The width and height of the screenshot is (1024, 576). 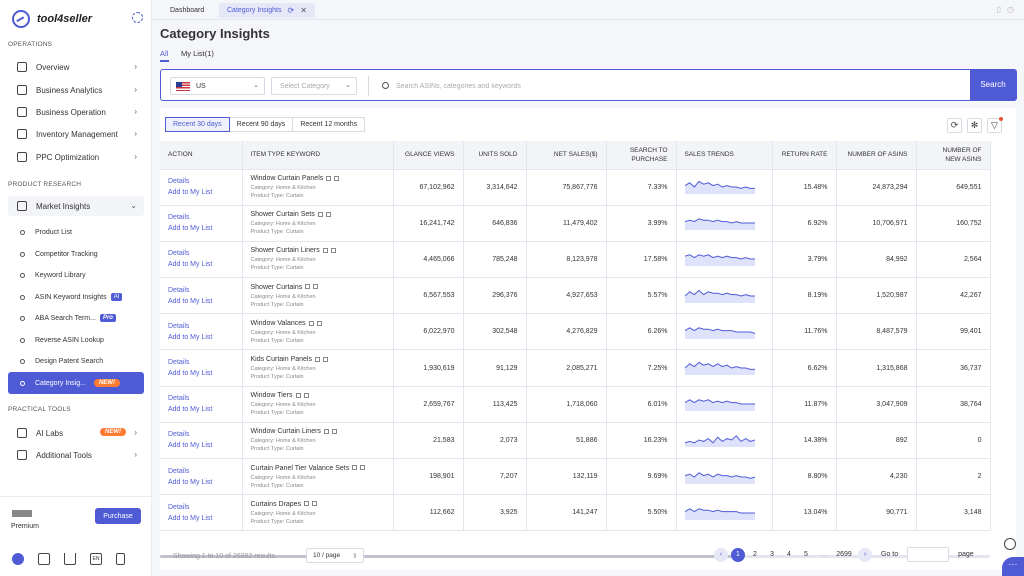 I want to click on sidebar-item-aba-search-term: ABA Search Term... Pro, so click(x=76, y=318).